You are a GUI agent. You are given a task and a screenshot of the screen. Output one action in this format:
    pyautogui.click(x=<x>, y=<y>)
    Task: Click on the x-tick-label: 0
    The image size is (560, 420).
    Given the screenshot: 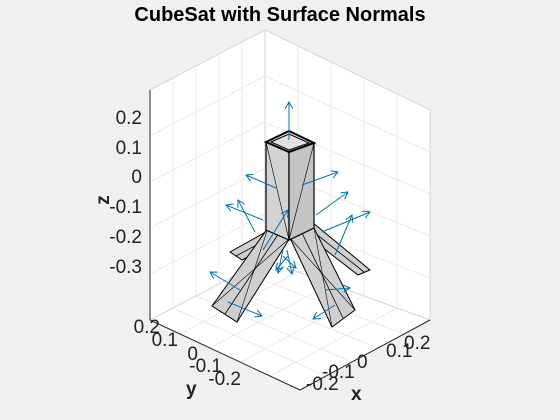 What is the action you would take?
    pyautogui.click(x=362, y=362)
    